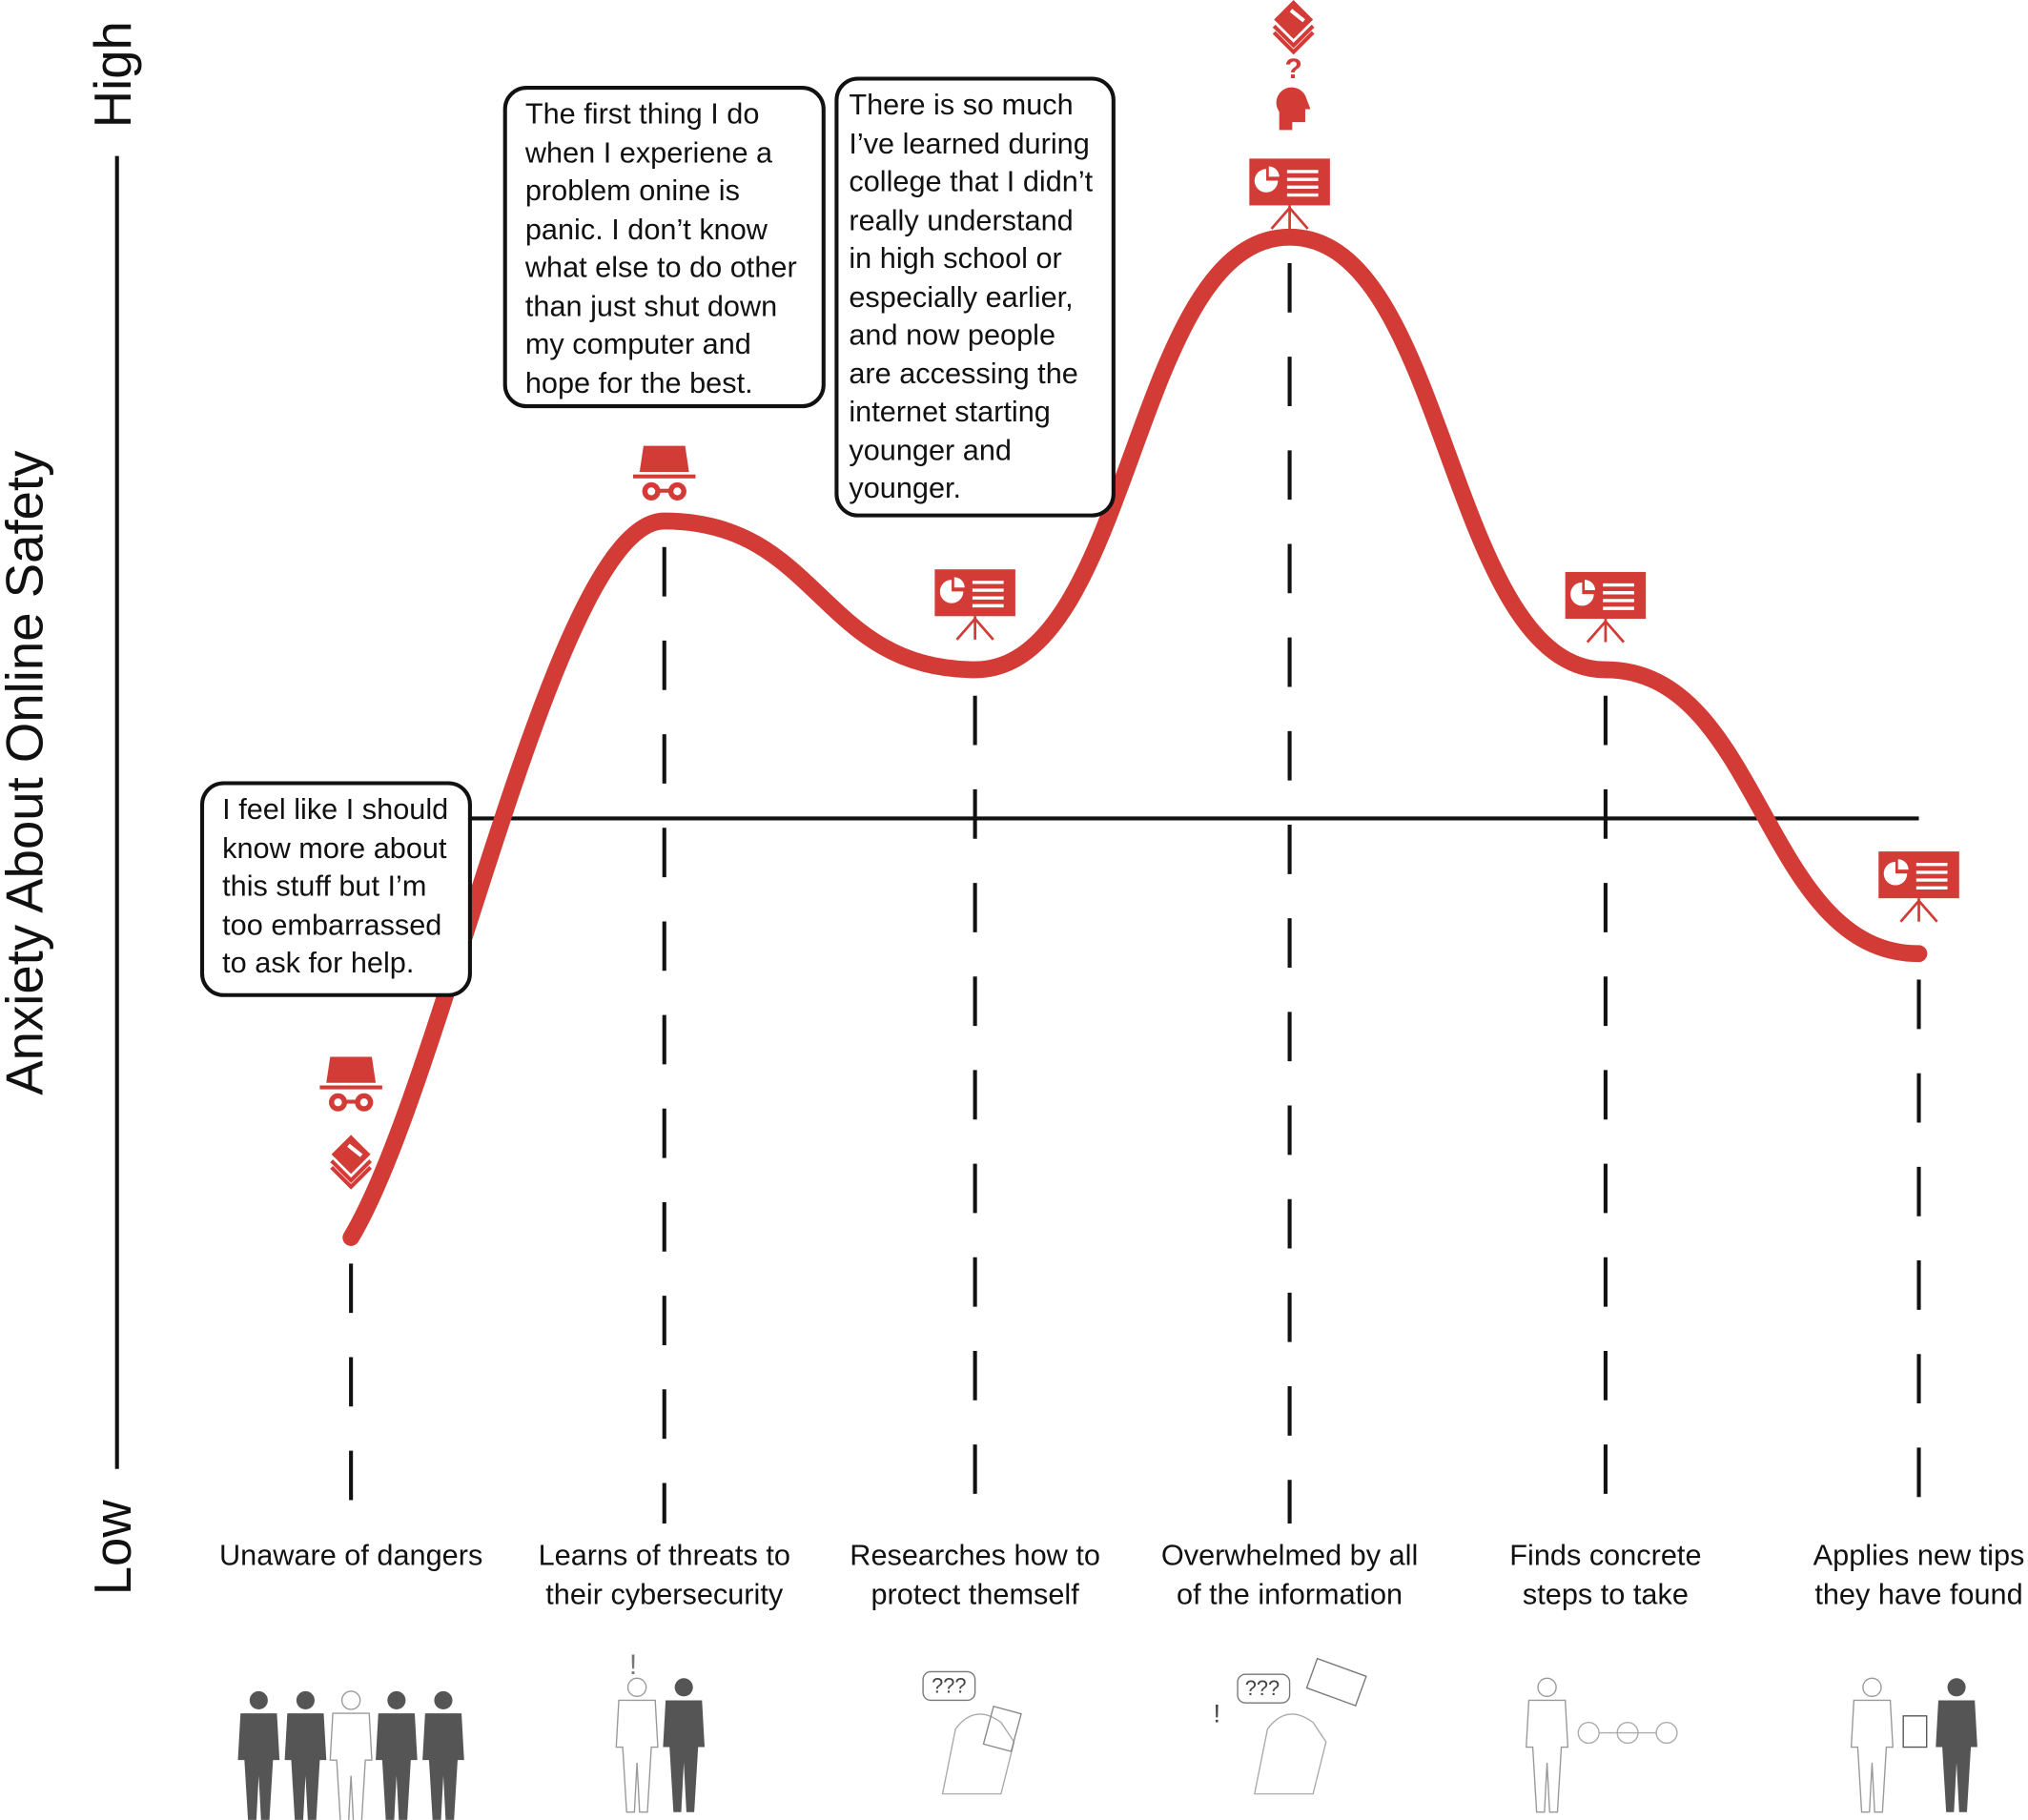  What do you see at coordinates (1290, 1754) in the screenshot?
I see `person-overwhelmed-figure` at bounding box center [1290, 1754].